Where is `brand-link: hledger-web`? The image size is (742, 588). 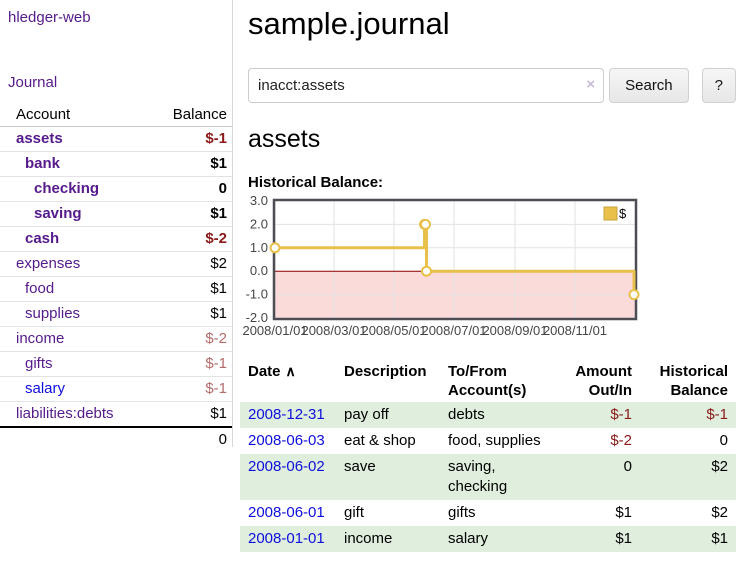 brand-link: hledger-web is located at coordinates (49, 17).